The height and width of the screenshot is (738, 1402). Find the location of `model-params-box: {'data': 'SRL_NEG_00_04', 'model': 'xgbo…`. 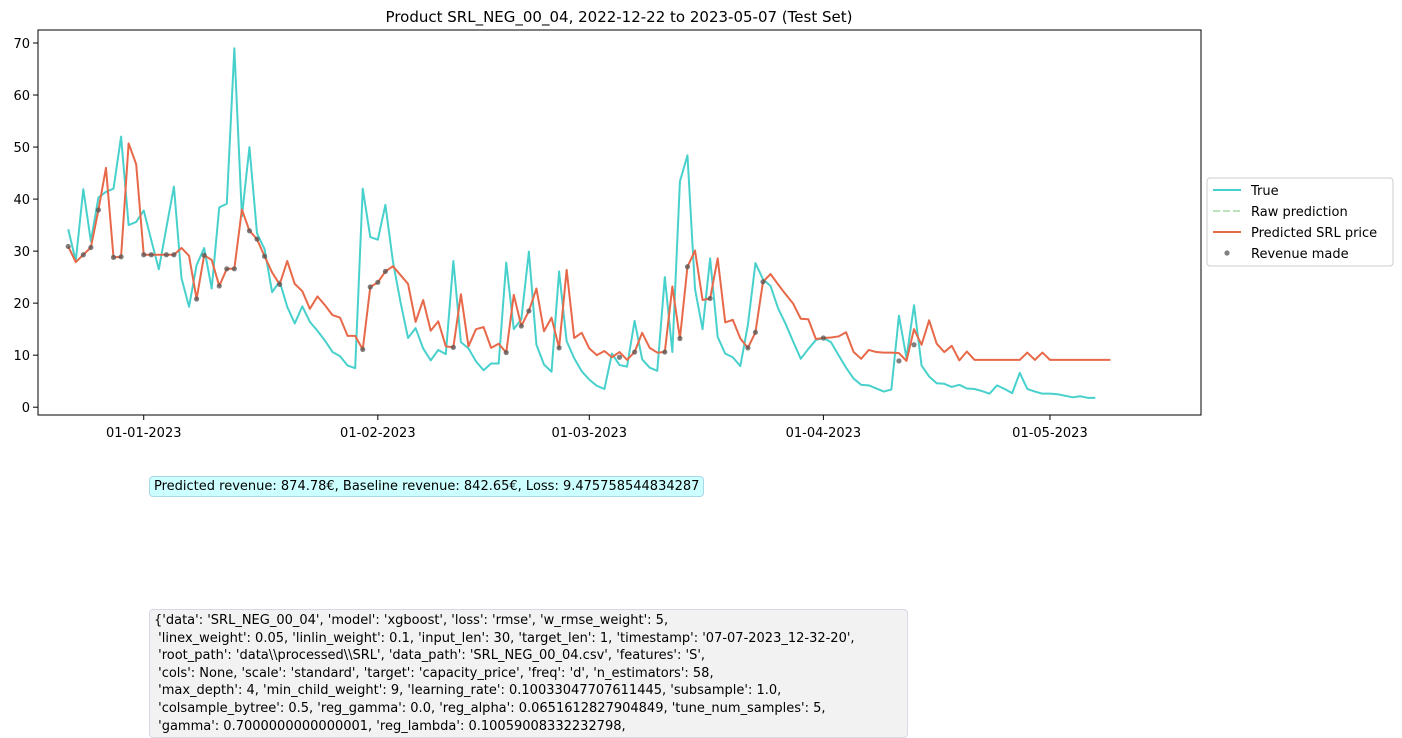

model-params-box: {'data': 'SRL_NEG_00_04', 'model': 'xgbo… is located at coordinates (528, 673).